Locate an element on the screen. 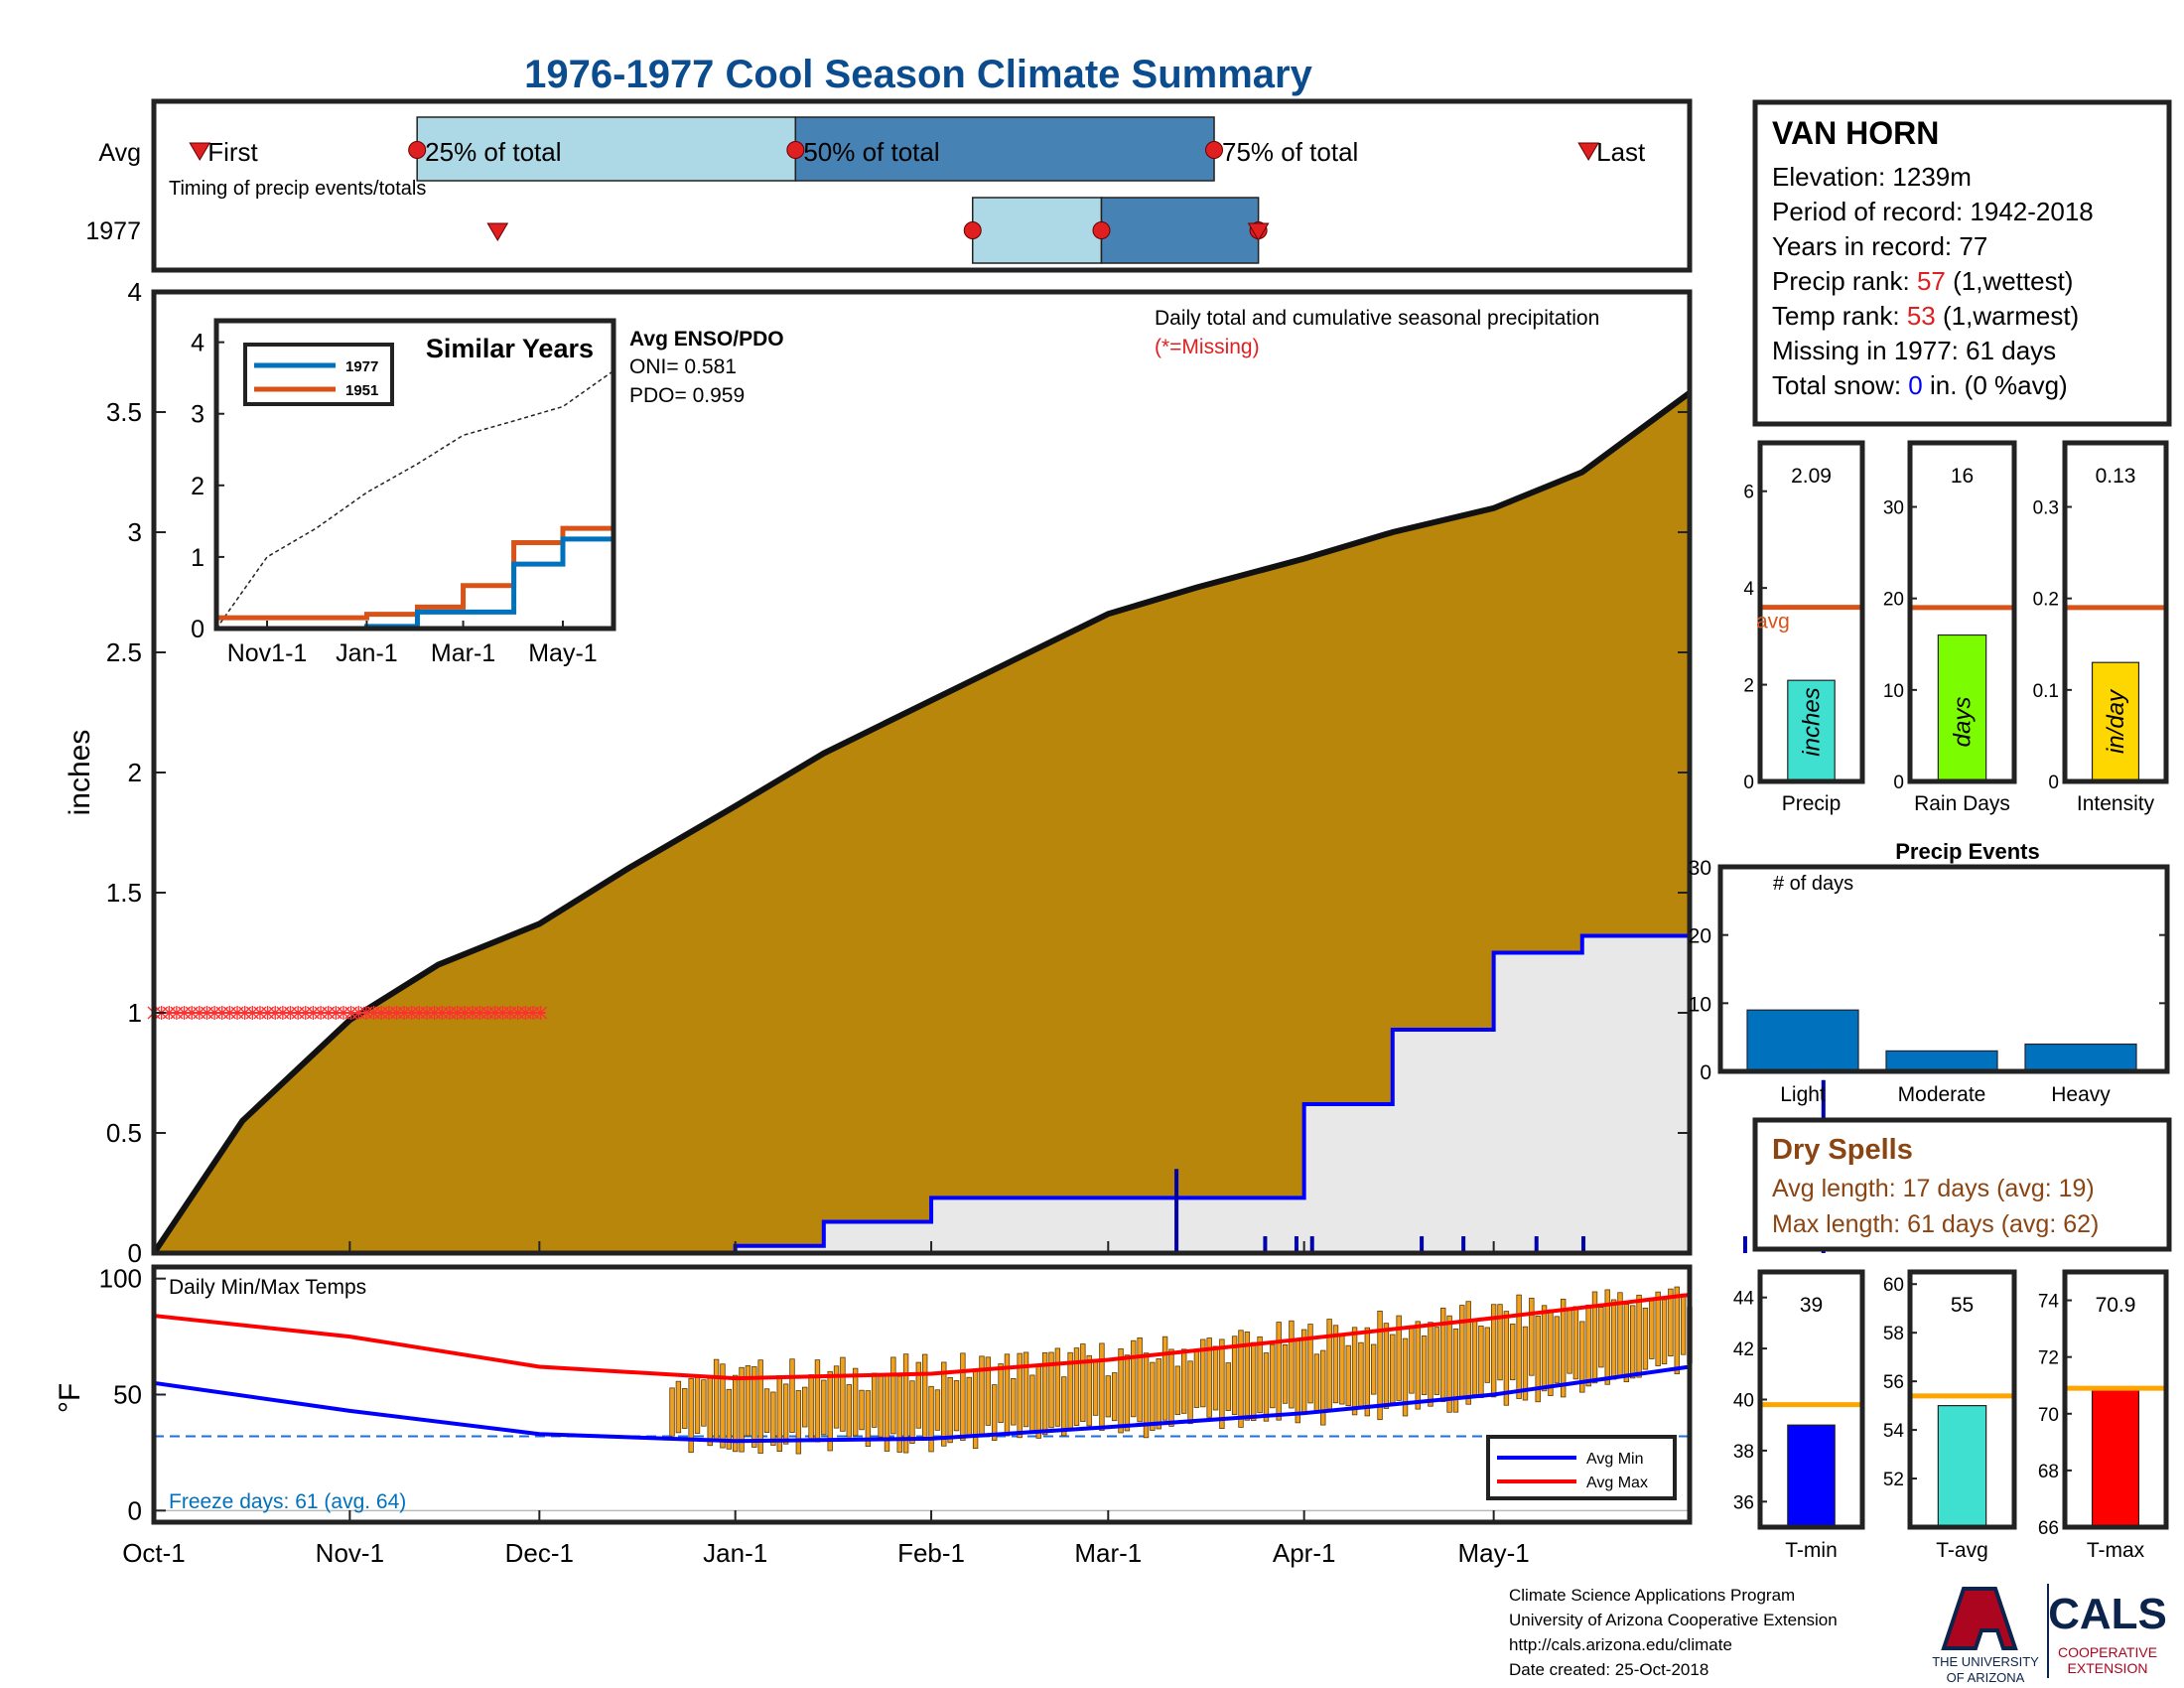 This screenshot has height=1688, width=2184. avg-q50-marker is located at coordinates (795, 150).